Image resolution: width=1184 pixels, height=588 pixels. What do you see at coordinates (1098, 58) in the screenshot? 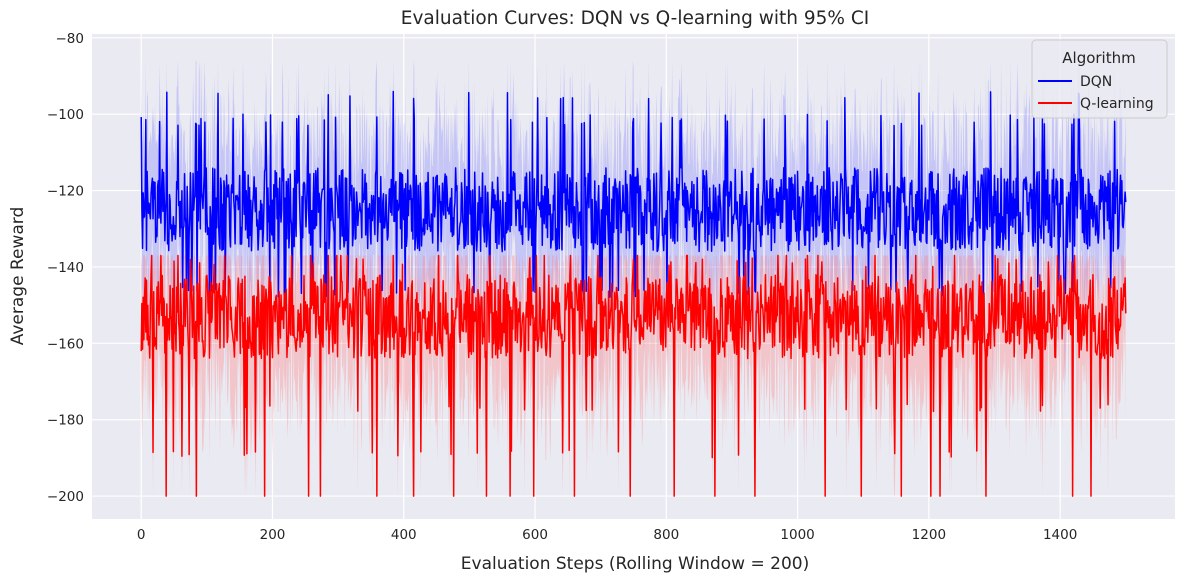
I see `legend-title: Algorithm` at bounding box center [1098, 58].